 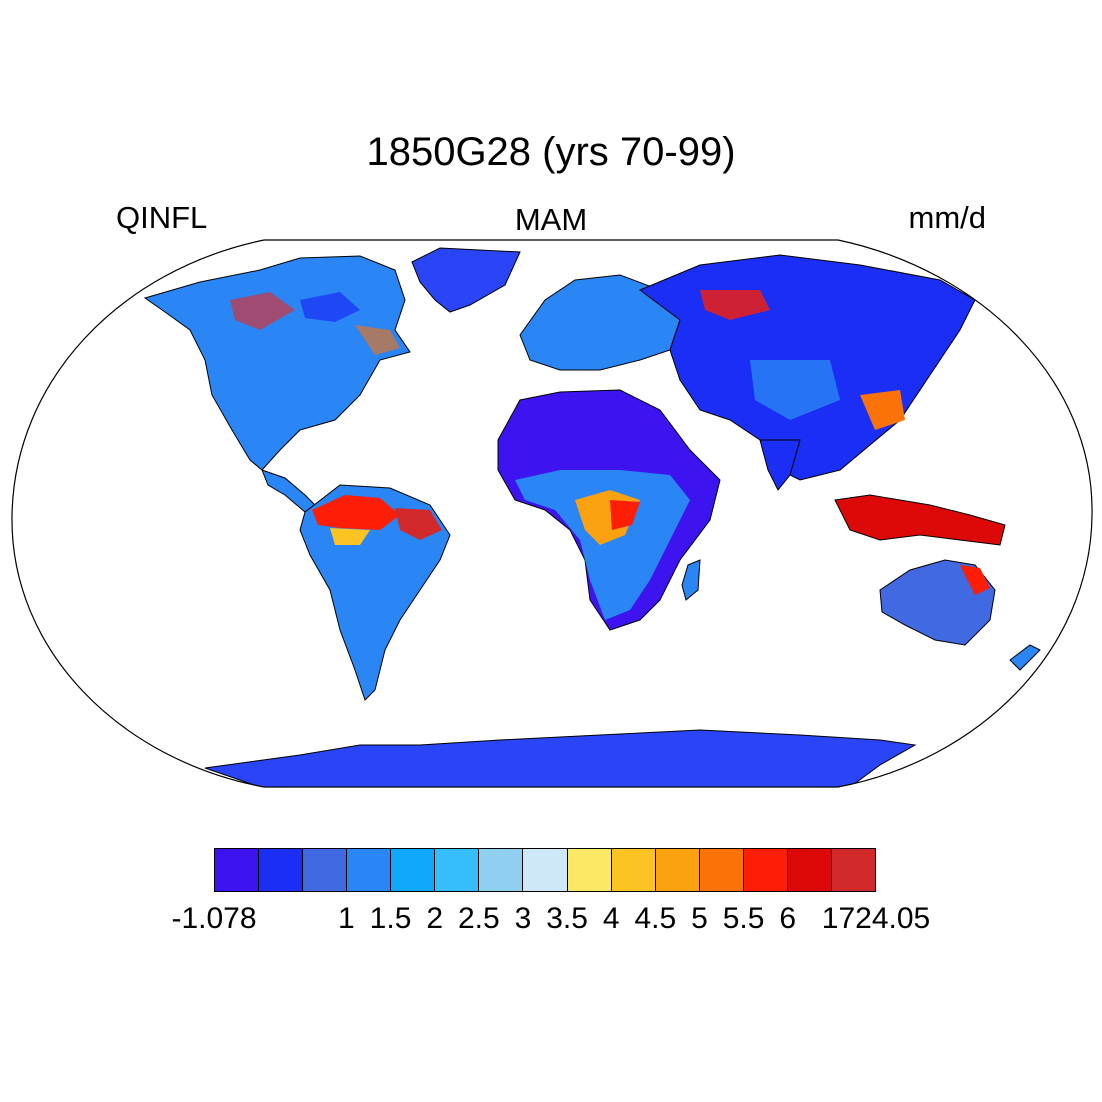 I want to click on season-label: MAM, so click(x=551, y=219).